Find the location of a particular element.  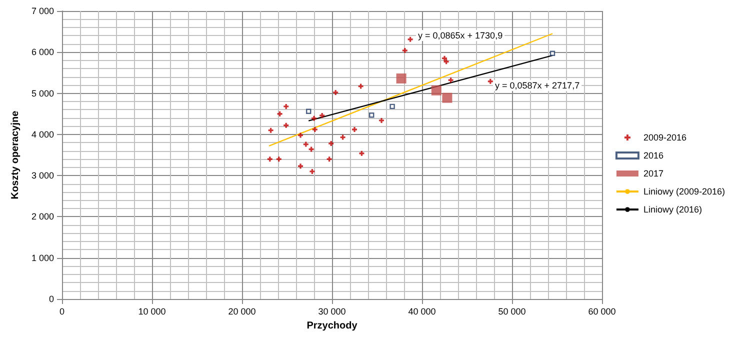

y-axis-title: Koszty operacyjne is located at coordinates (16, 155).